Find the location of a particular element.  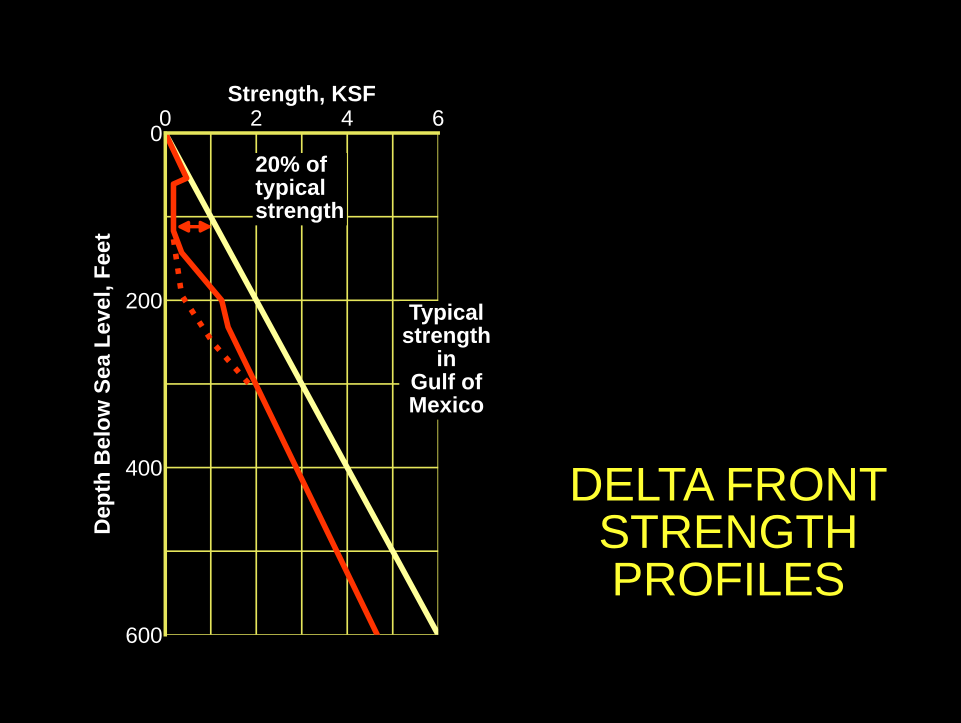

annotation: 20% of typical strength is located at coordinates (299, 189).